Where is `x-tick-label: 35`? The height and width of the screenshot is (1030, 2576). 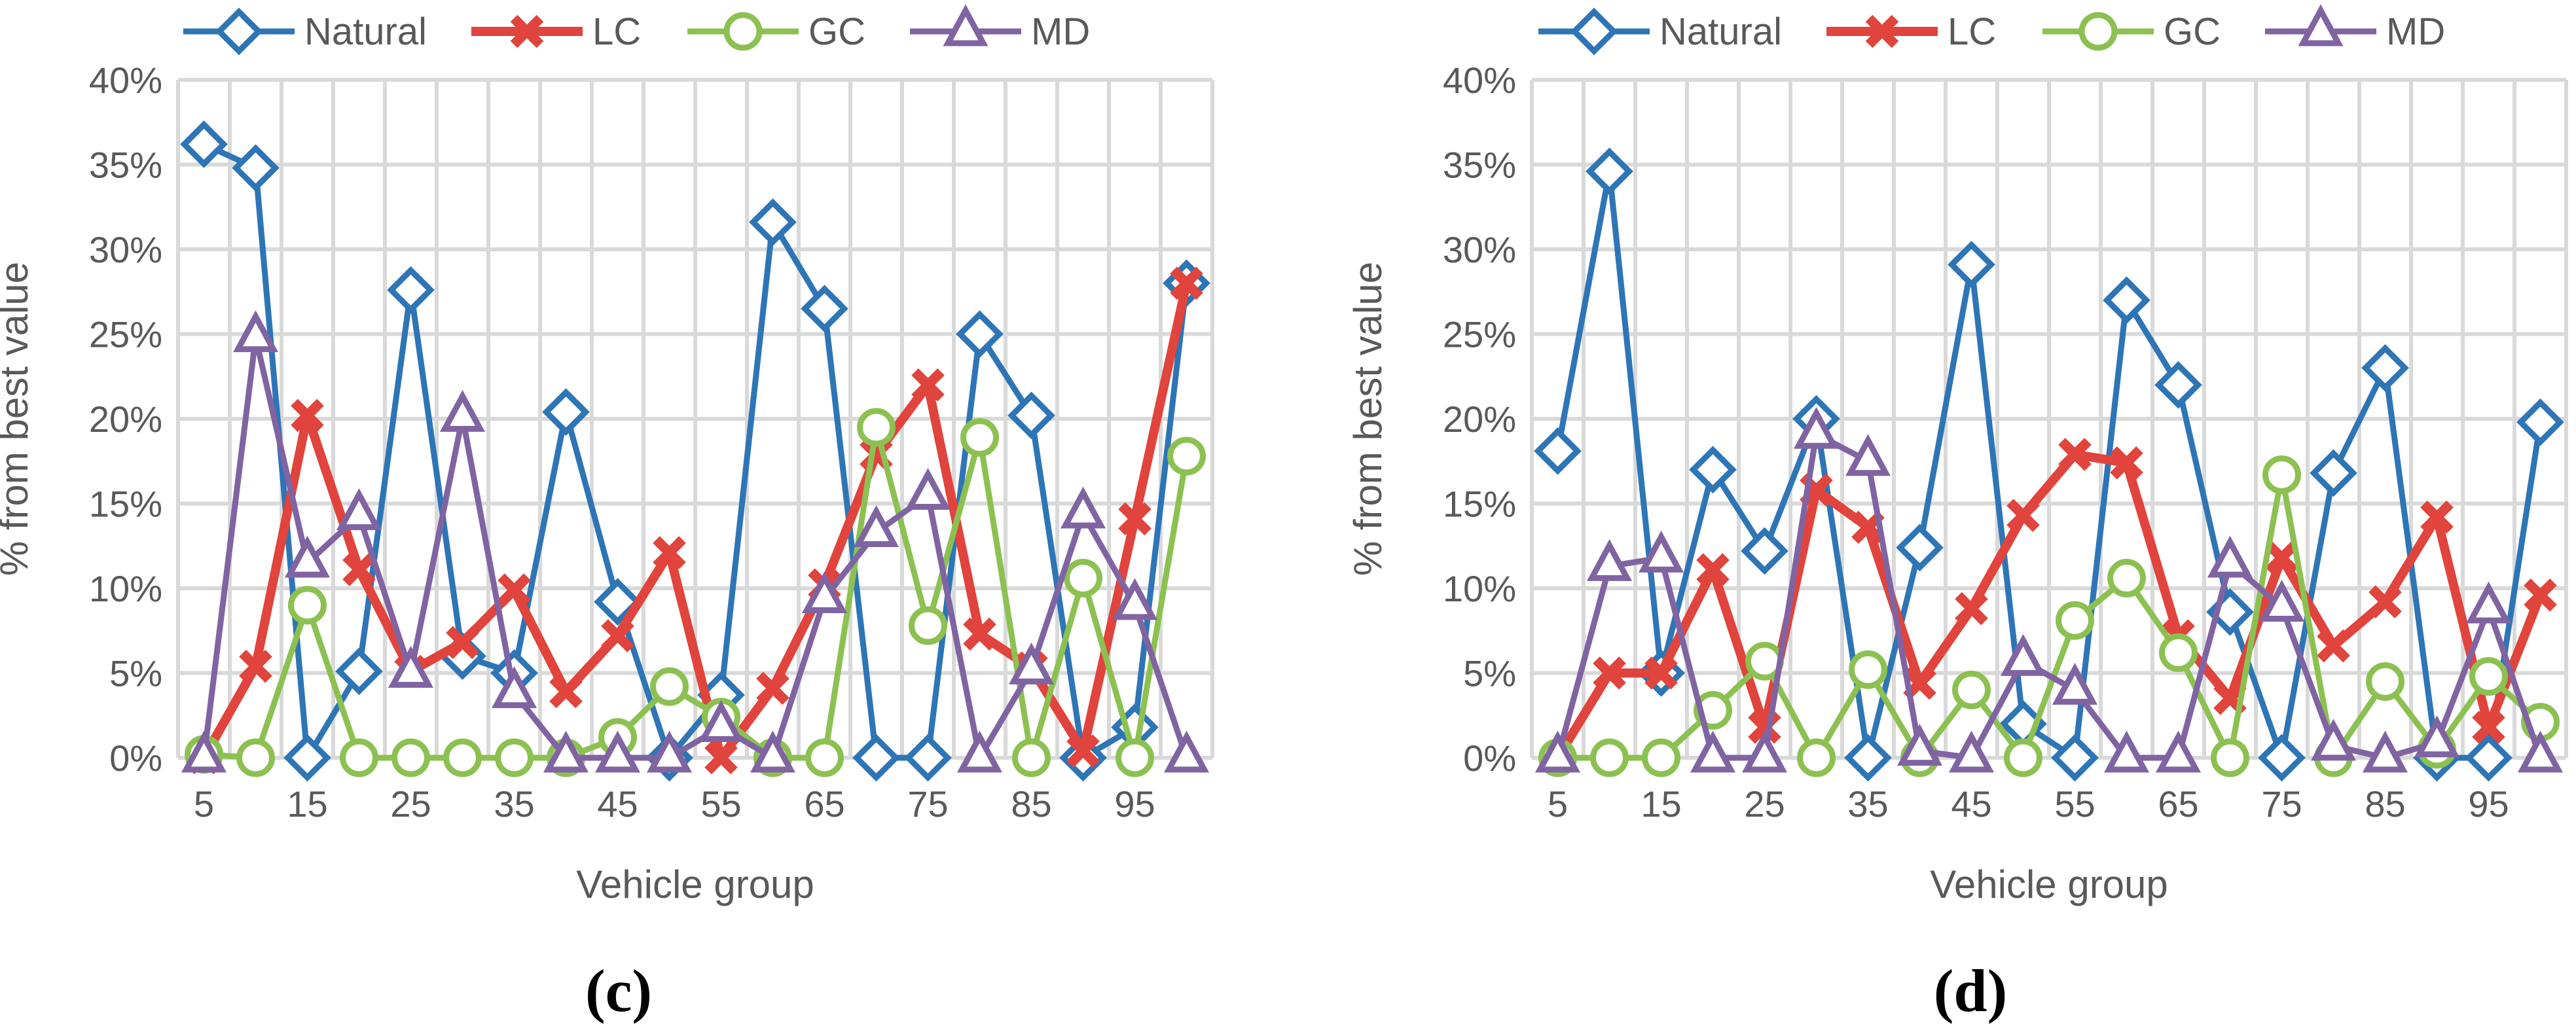
x-tick-label: 35 is located at coordinates (514, 804).